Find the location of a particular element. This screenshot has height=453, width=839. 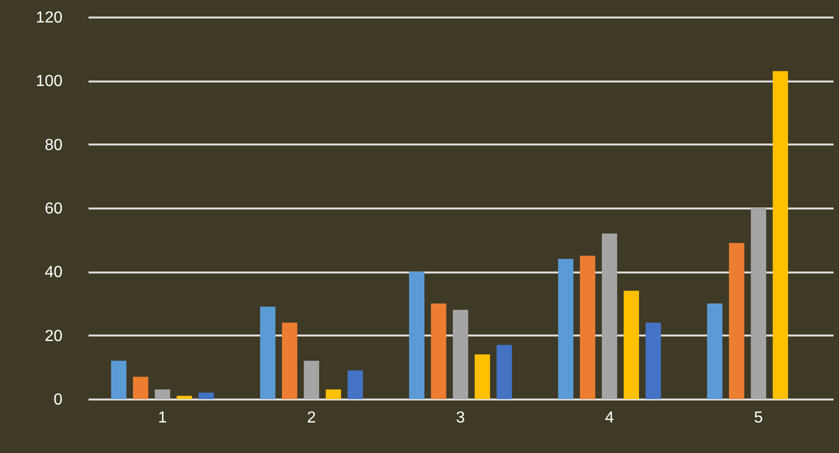

x-tick-label: 3 is located at coordinates (461, 418).